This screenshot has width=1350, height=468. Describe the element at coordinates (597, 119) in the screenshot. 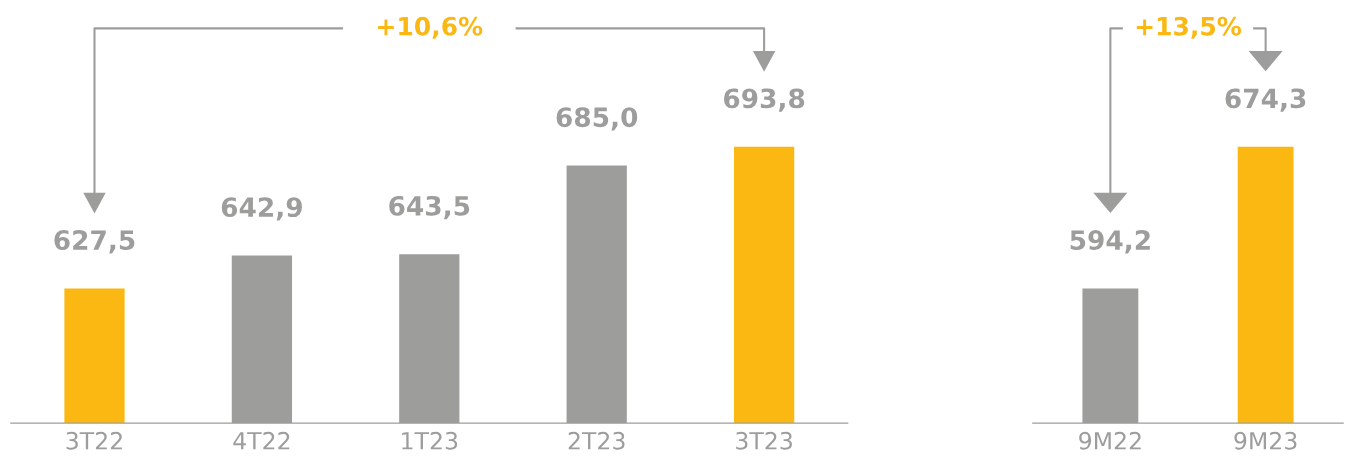

I see `data-label: 685,0` at that location.